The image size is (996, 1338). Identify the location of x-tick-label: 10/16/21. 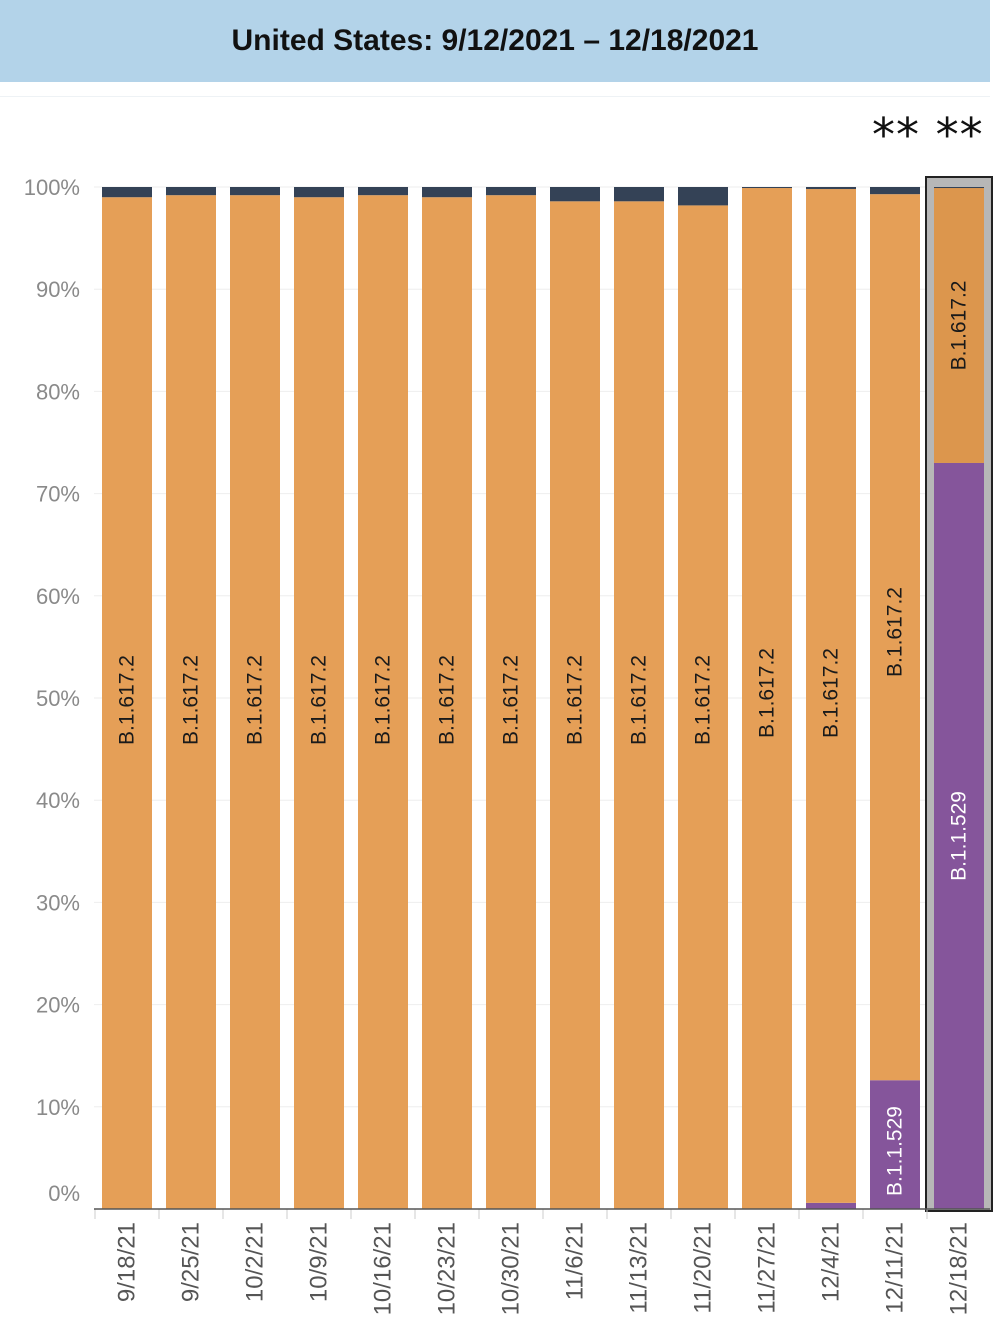
(383, 1268).